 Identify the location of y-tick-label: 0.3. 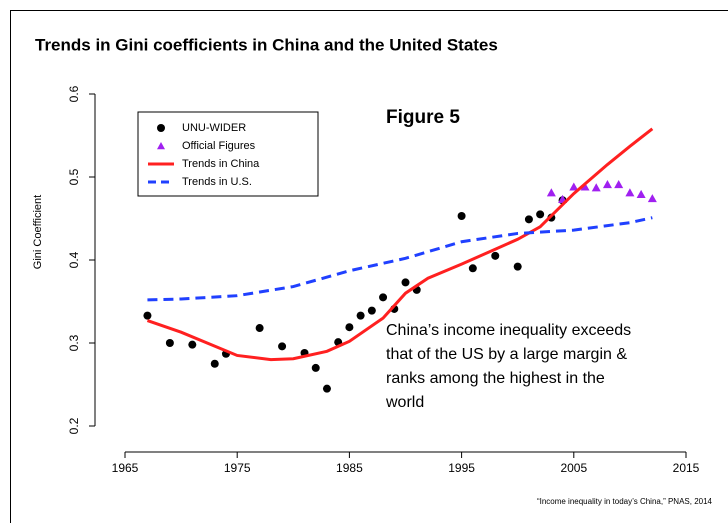
(74, 342).